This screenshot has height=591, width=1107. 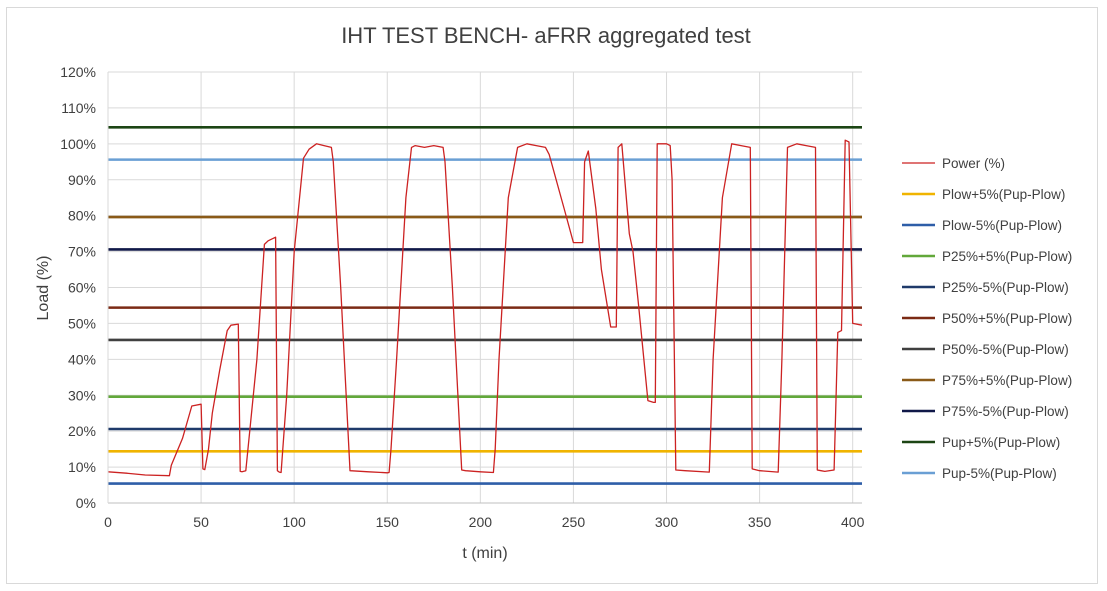 I want to click on y-tick-label: 10%, so click(x=82, y=467).